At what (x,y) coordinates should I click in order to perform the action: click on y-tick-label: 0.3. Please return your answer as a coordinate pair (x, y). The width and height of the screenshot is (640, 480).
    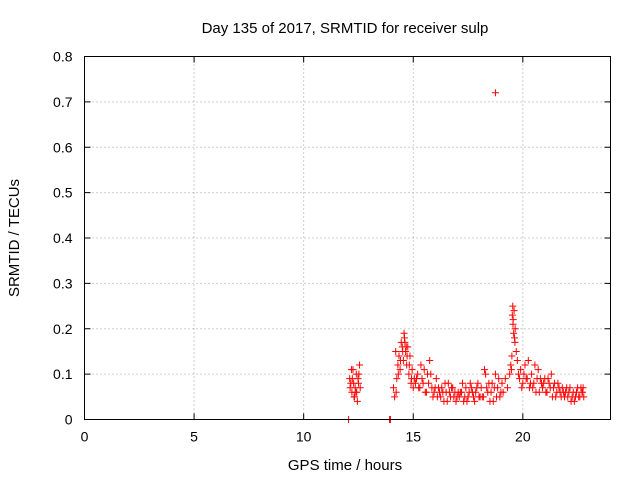
    Looking at the image, I should click on (63, 283).